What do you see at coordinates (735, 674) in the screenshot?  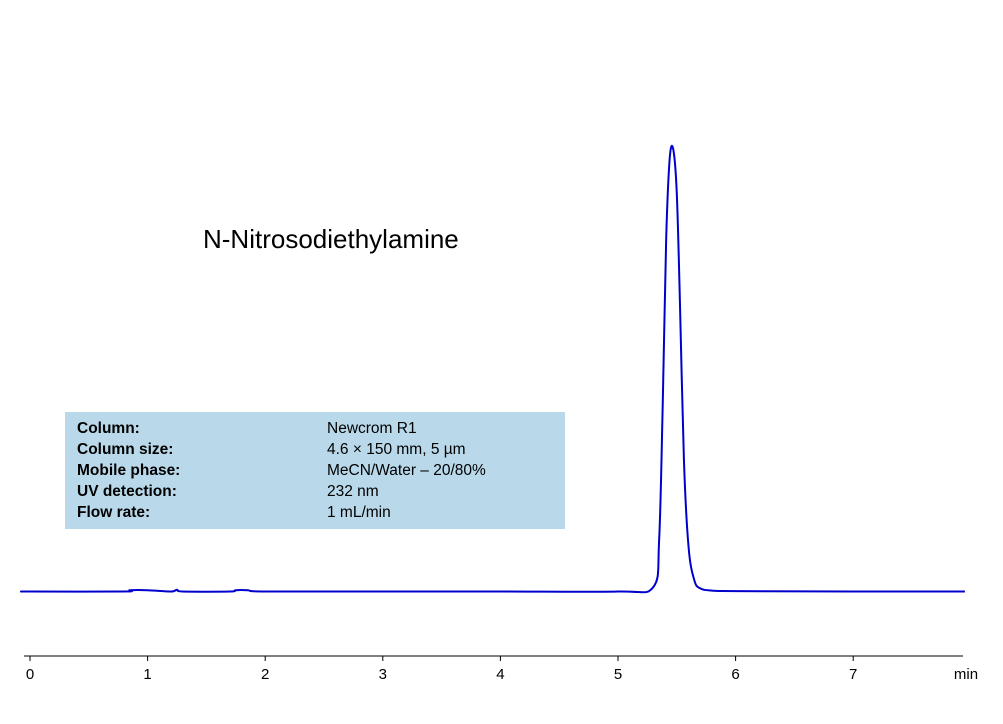 I see `x-tick-label: 6` at bounding box center [735, 674].